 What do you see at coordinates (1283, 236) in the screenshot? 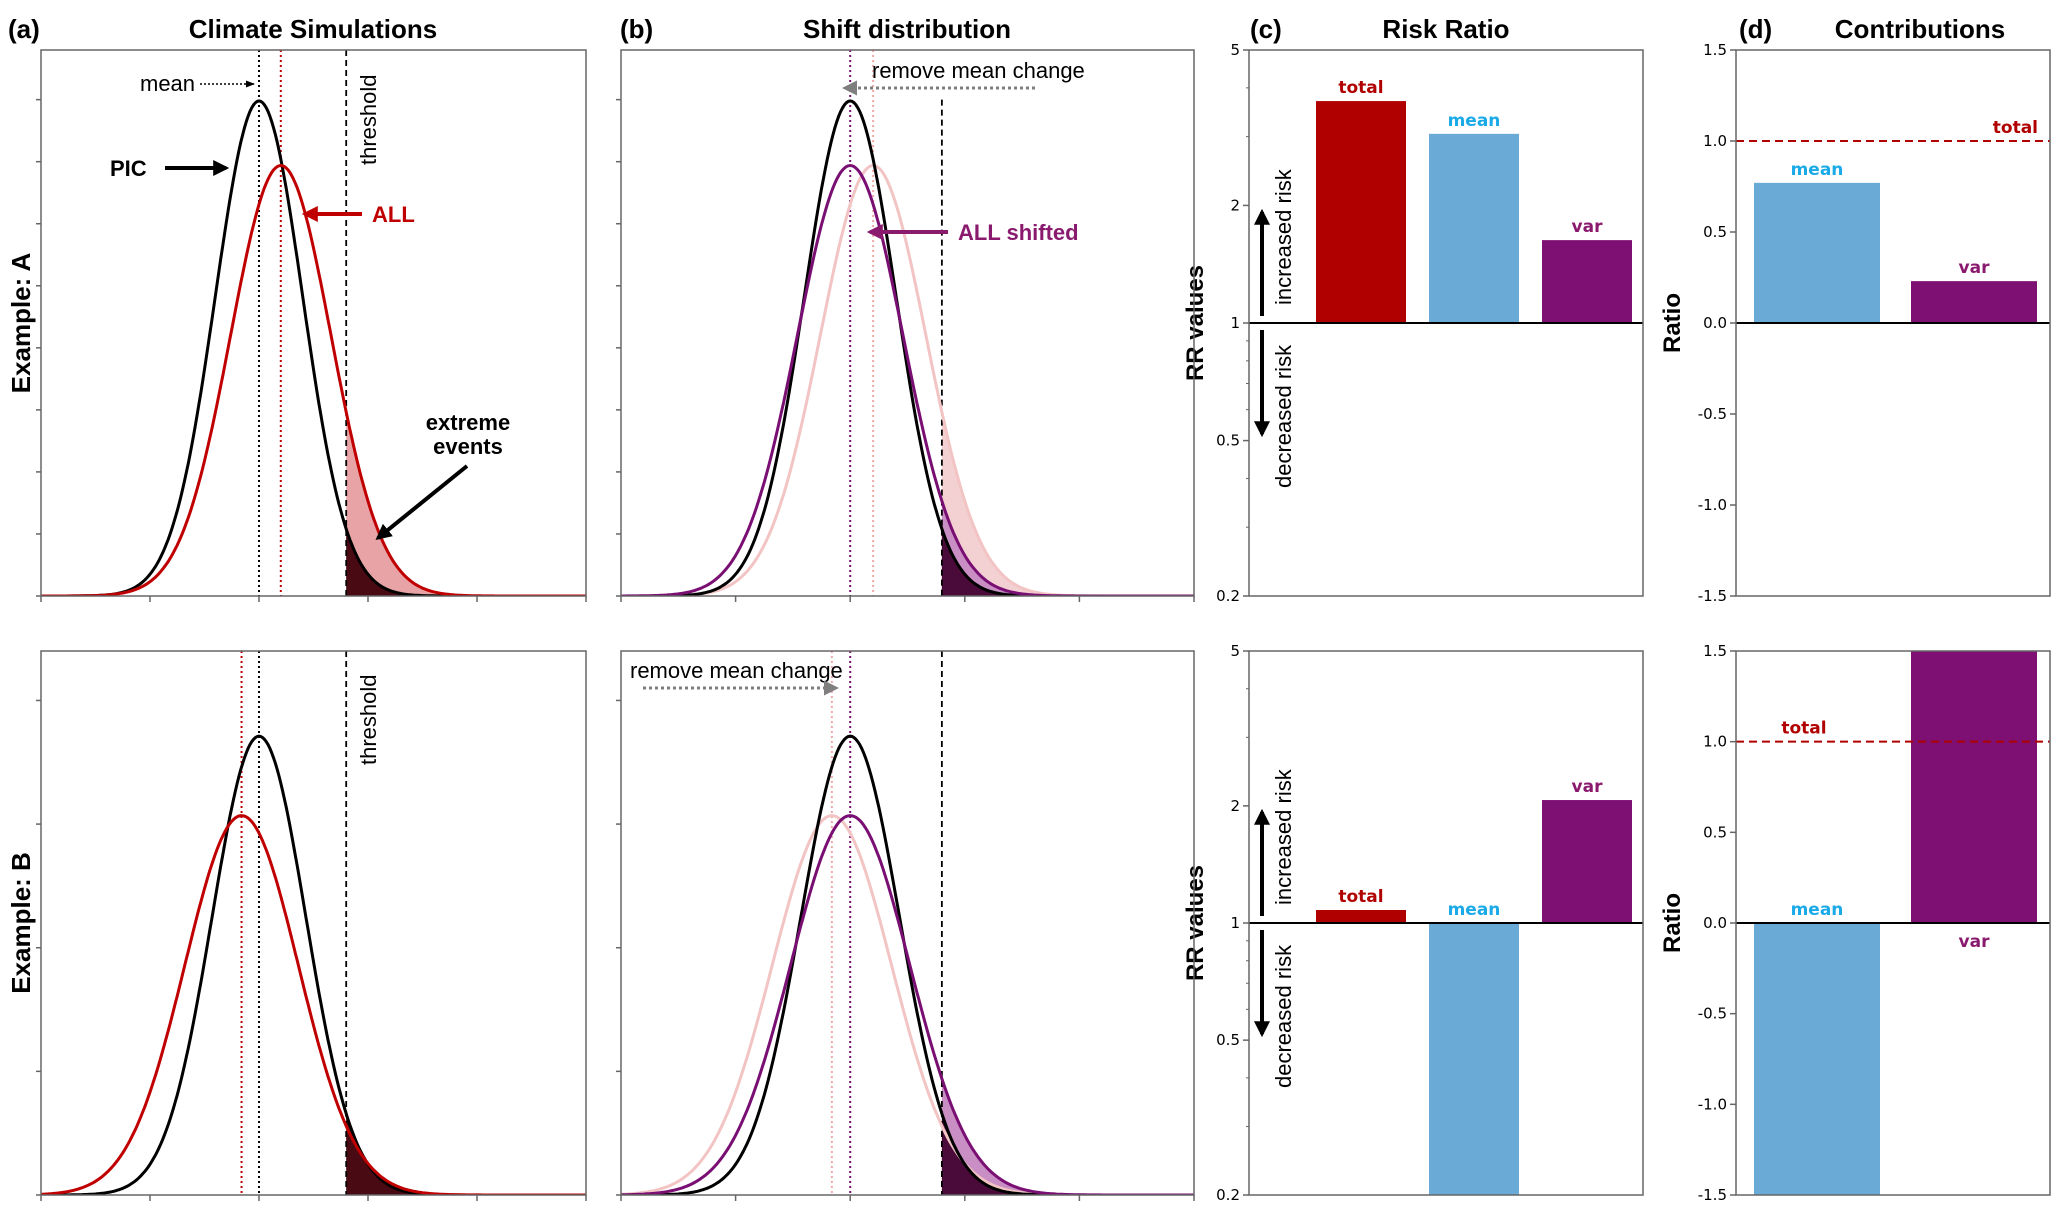
I see `increased-risk-label-top: increased risk` at bounding box center [1283, 236].